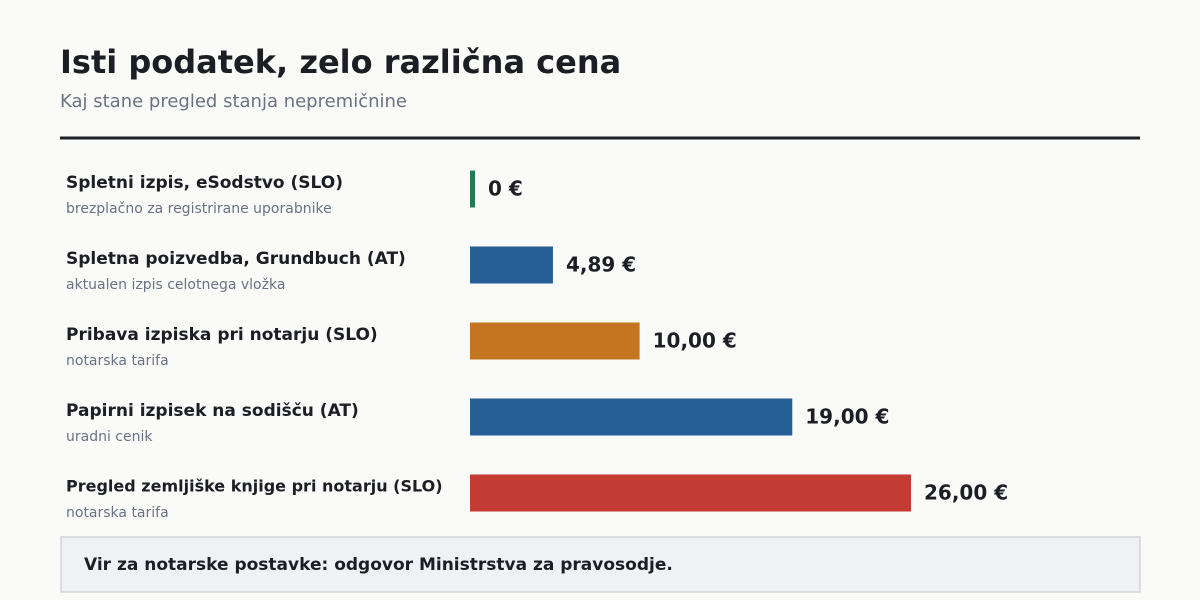 This screenshot has width=1200, height=600. I want to click on value-label: 10,00 €, so click(695, 341).